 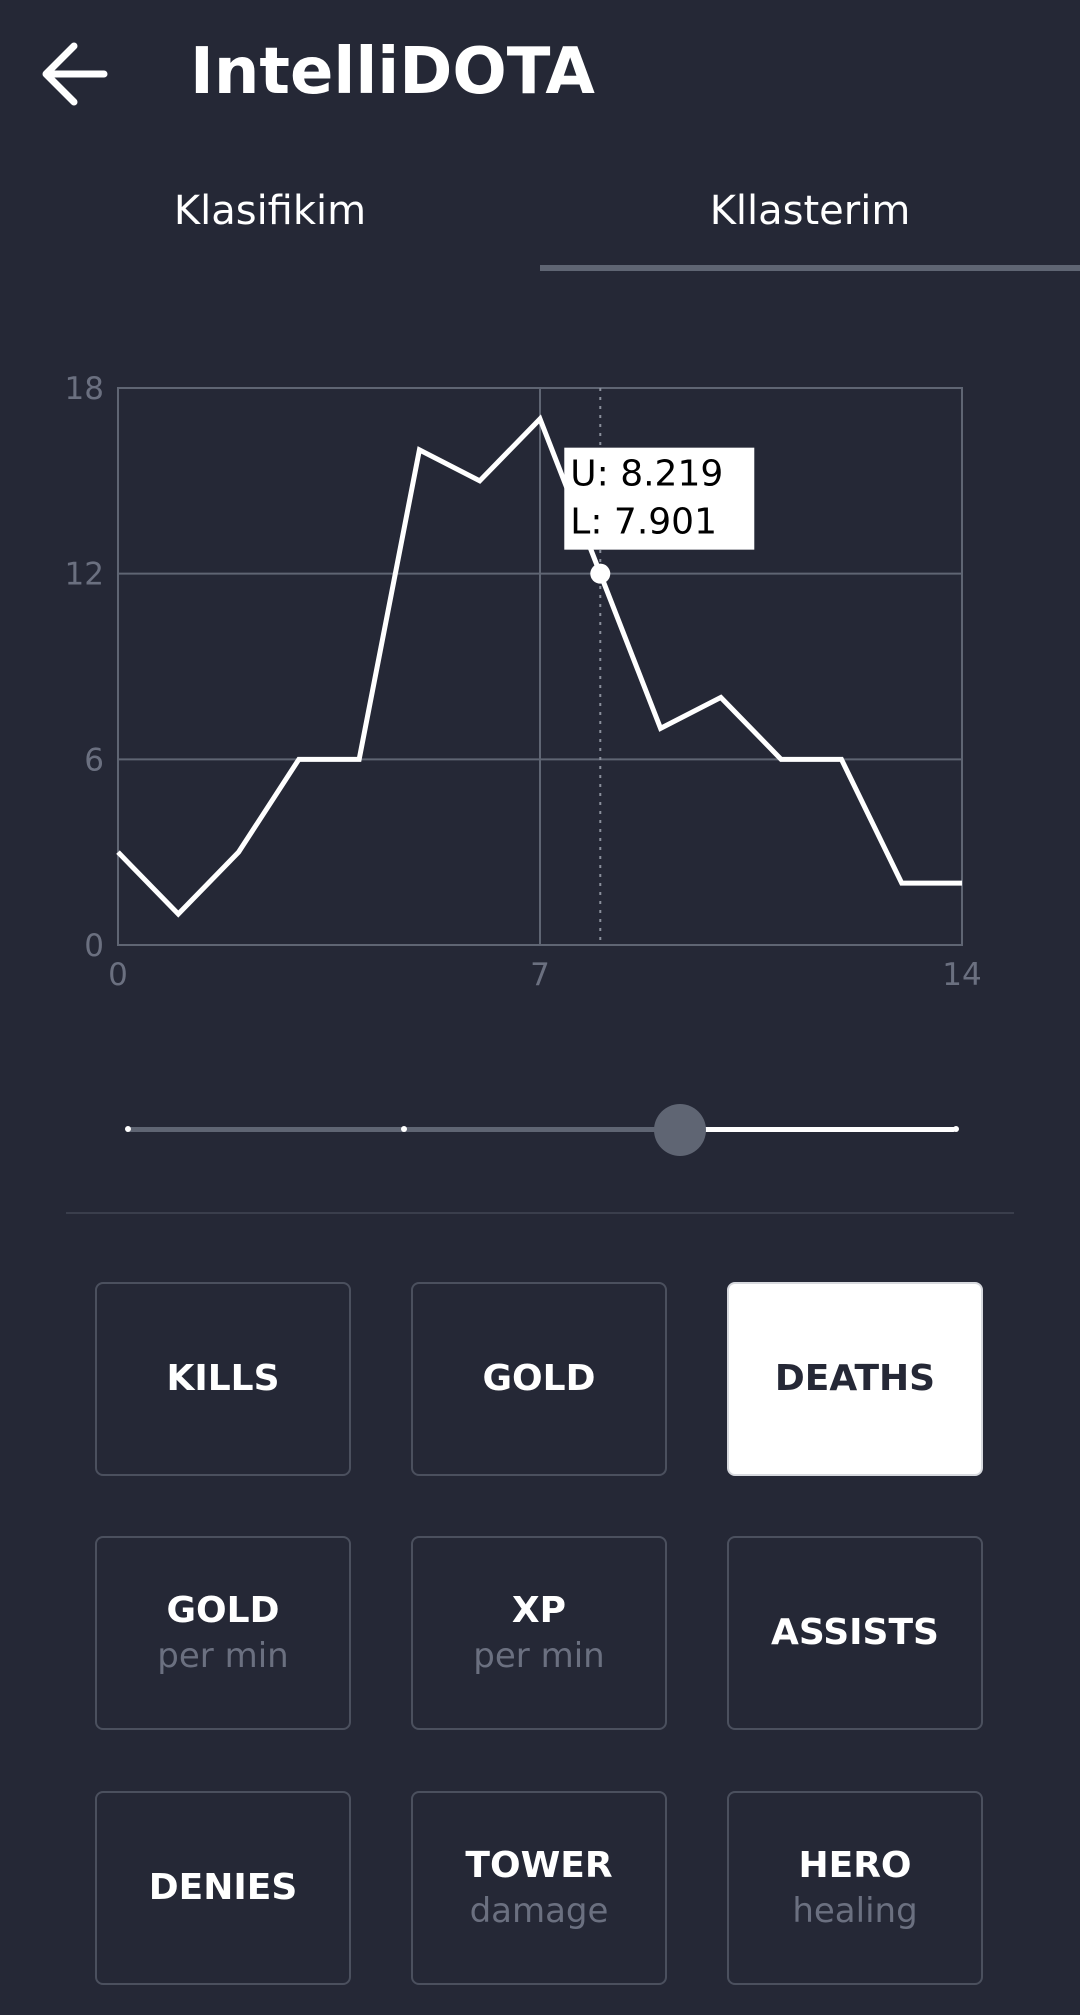 What do you see at coordinates (810, 268) in the screenshot?
I see `active-tab-indicator` at bounding box center [810, 268].